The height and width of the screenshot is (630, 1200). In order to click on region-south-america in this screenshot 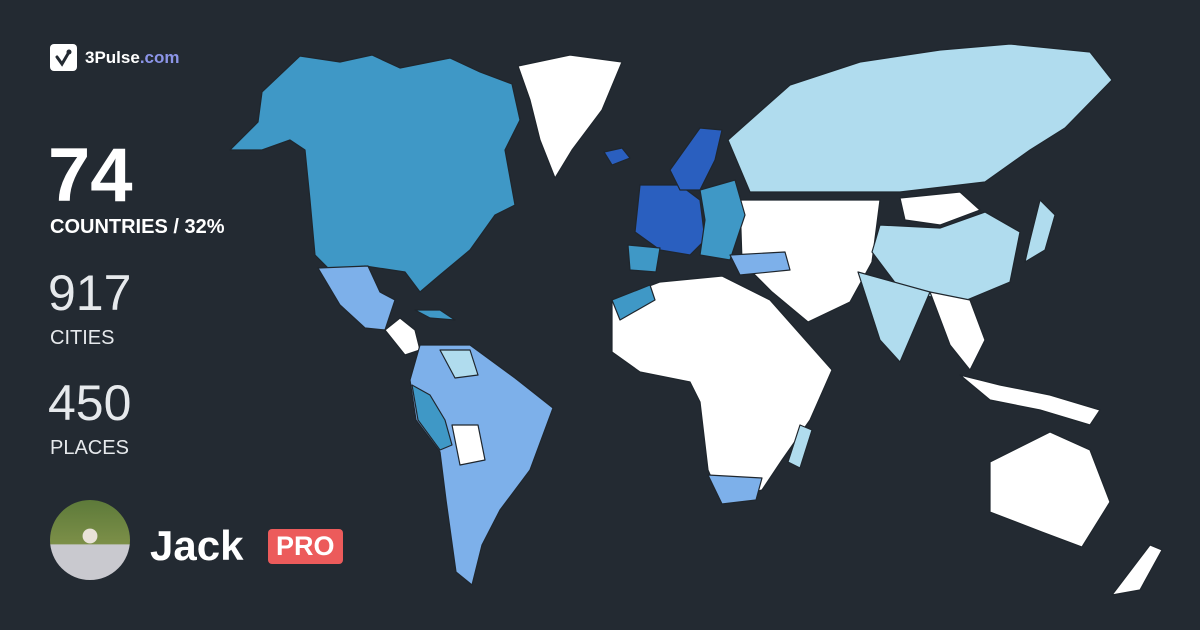, I will do `click(481, 465)`.